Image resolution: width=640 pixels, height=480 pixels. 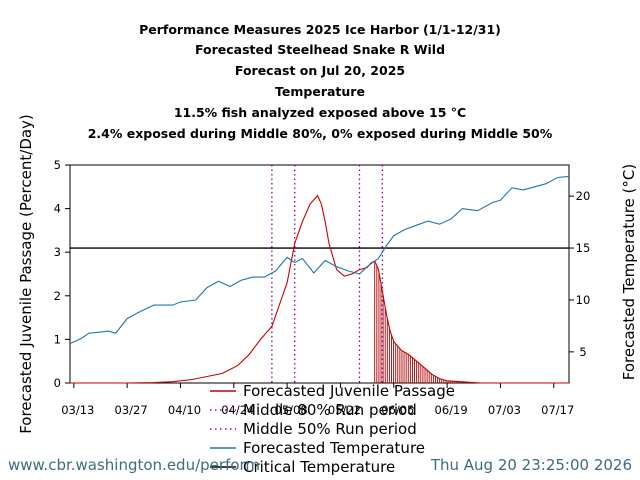 What do you see at coordinates (57, 383) in the screenshot?
I see `y-tick-label: 0` at bounding box center [57, 383].